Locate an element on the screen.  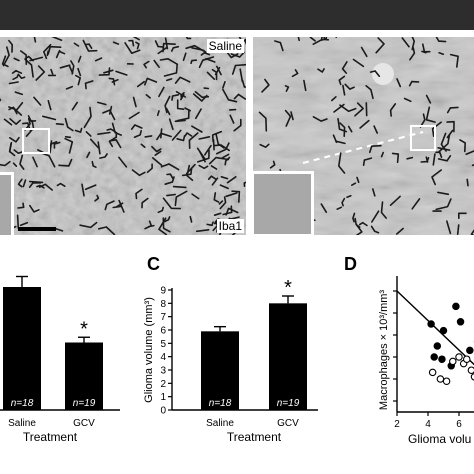
inset-frame-left is located at coordinates (7, 203).